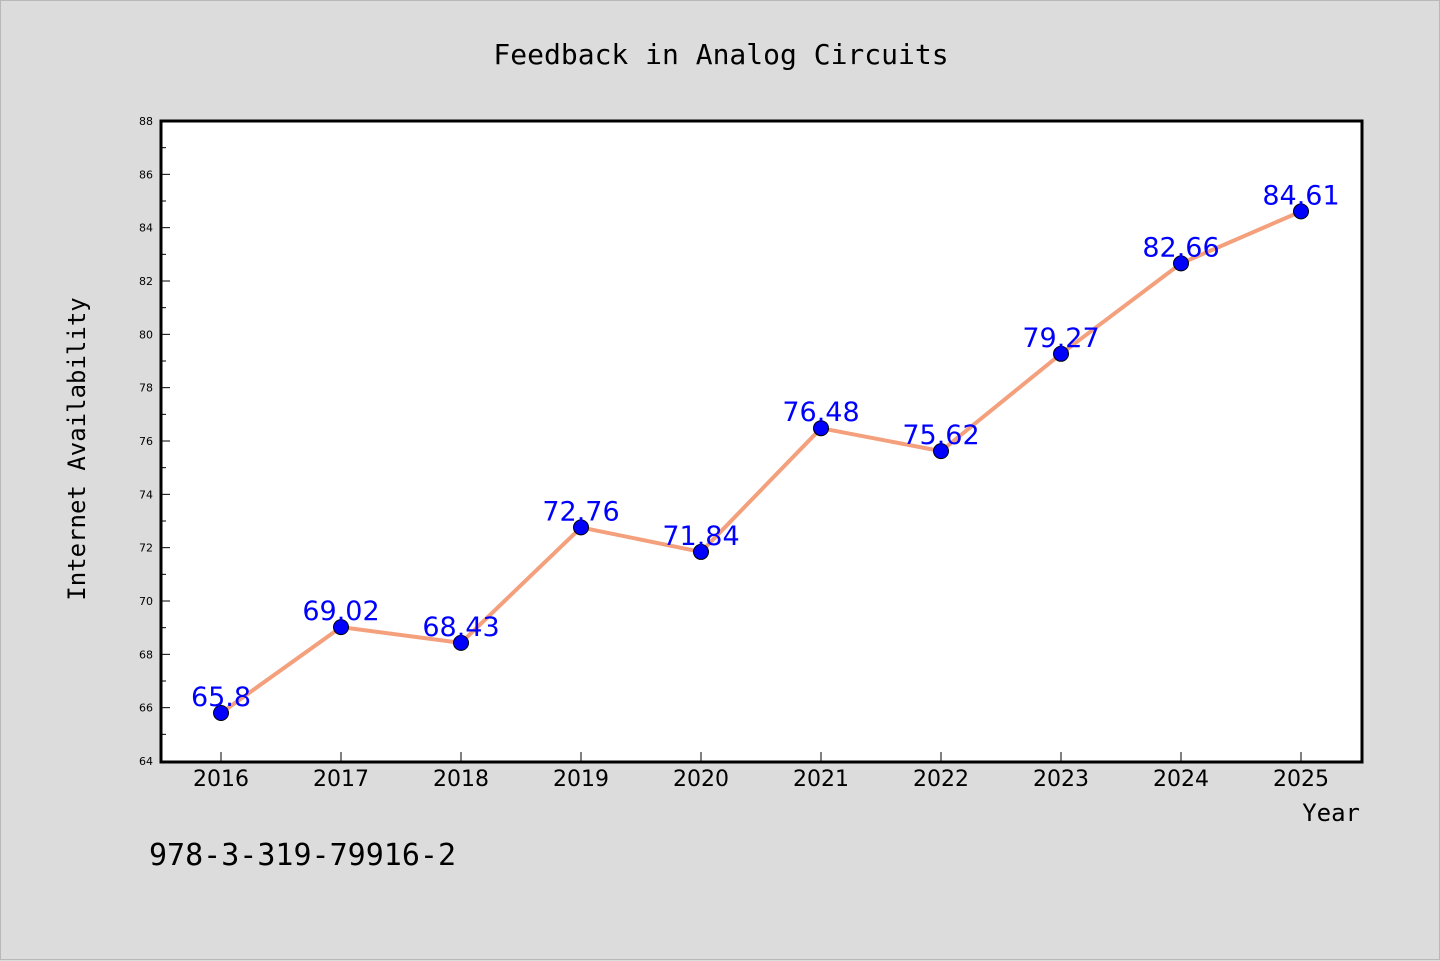 The width and height of the screenshot is (1440, 961). Describe the element at coordinates (1331, 813) in the screenshot. I see `x-axis-label: Year` at that location.